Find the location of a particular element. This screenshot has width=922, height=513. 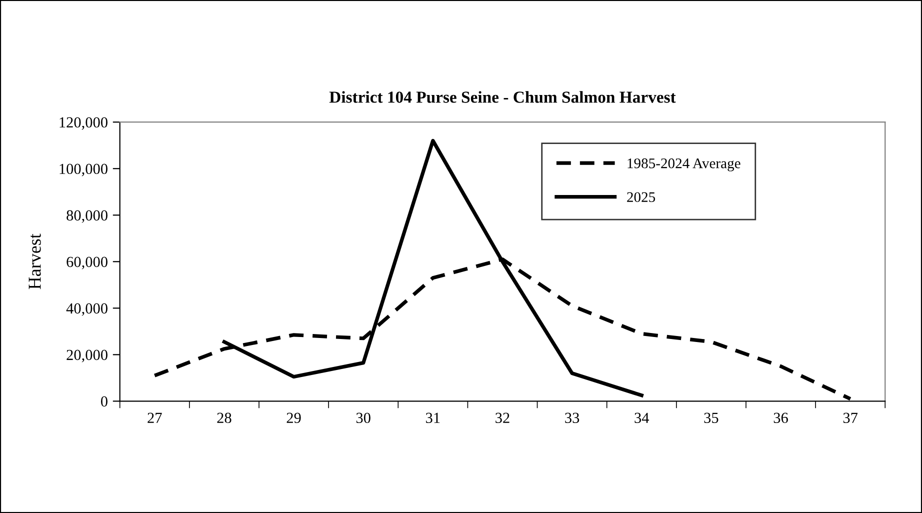

x-tick-label: 28 is located at coordinates (224, 418).